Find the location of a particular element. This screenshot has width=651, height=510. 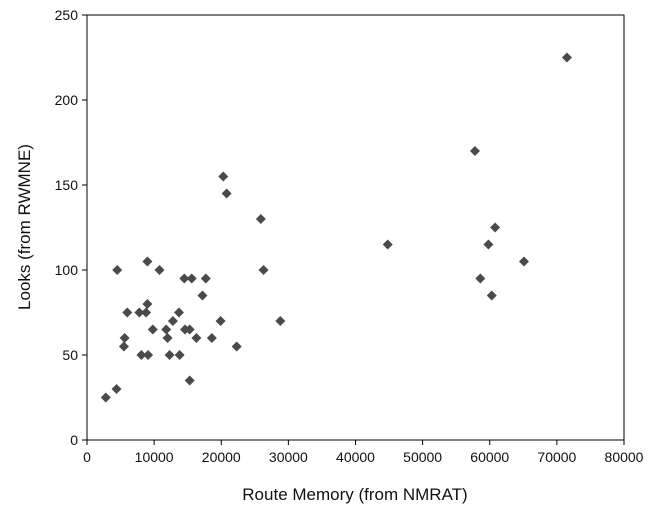

x-axis-title: Route Memory (from NMRAT) is located at coordinates (354, 494).